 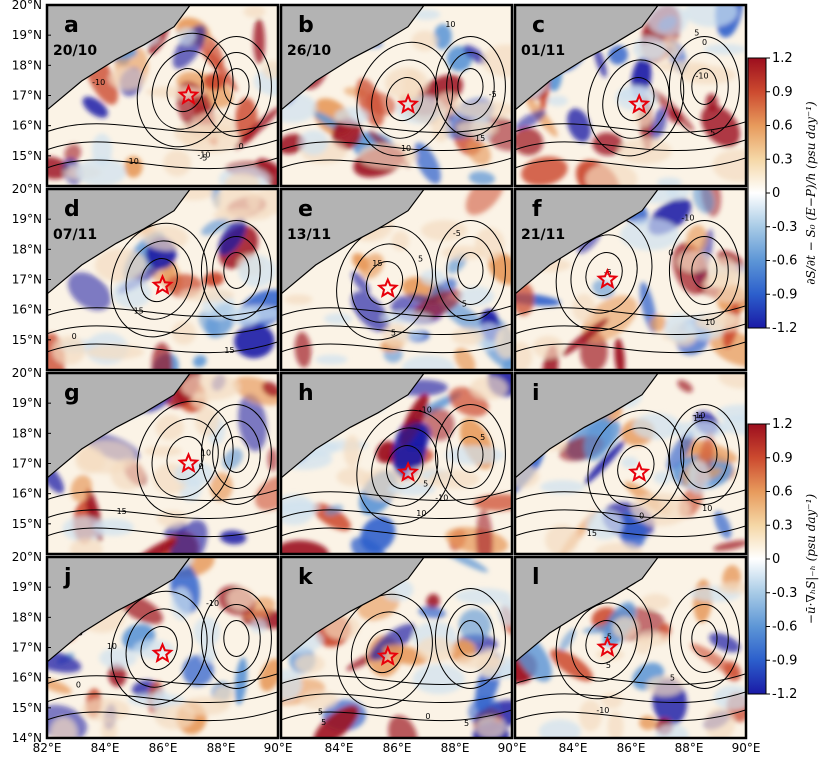 What do you see at coordinates (27, 219) in the screenshot?
I see `y-tick-label: 19°N` at bounding box center [27, 219].